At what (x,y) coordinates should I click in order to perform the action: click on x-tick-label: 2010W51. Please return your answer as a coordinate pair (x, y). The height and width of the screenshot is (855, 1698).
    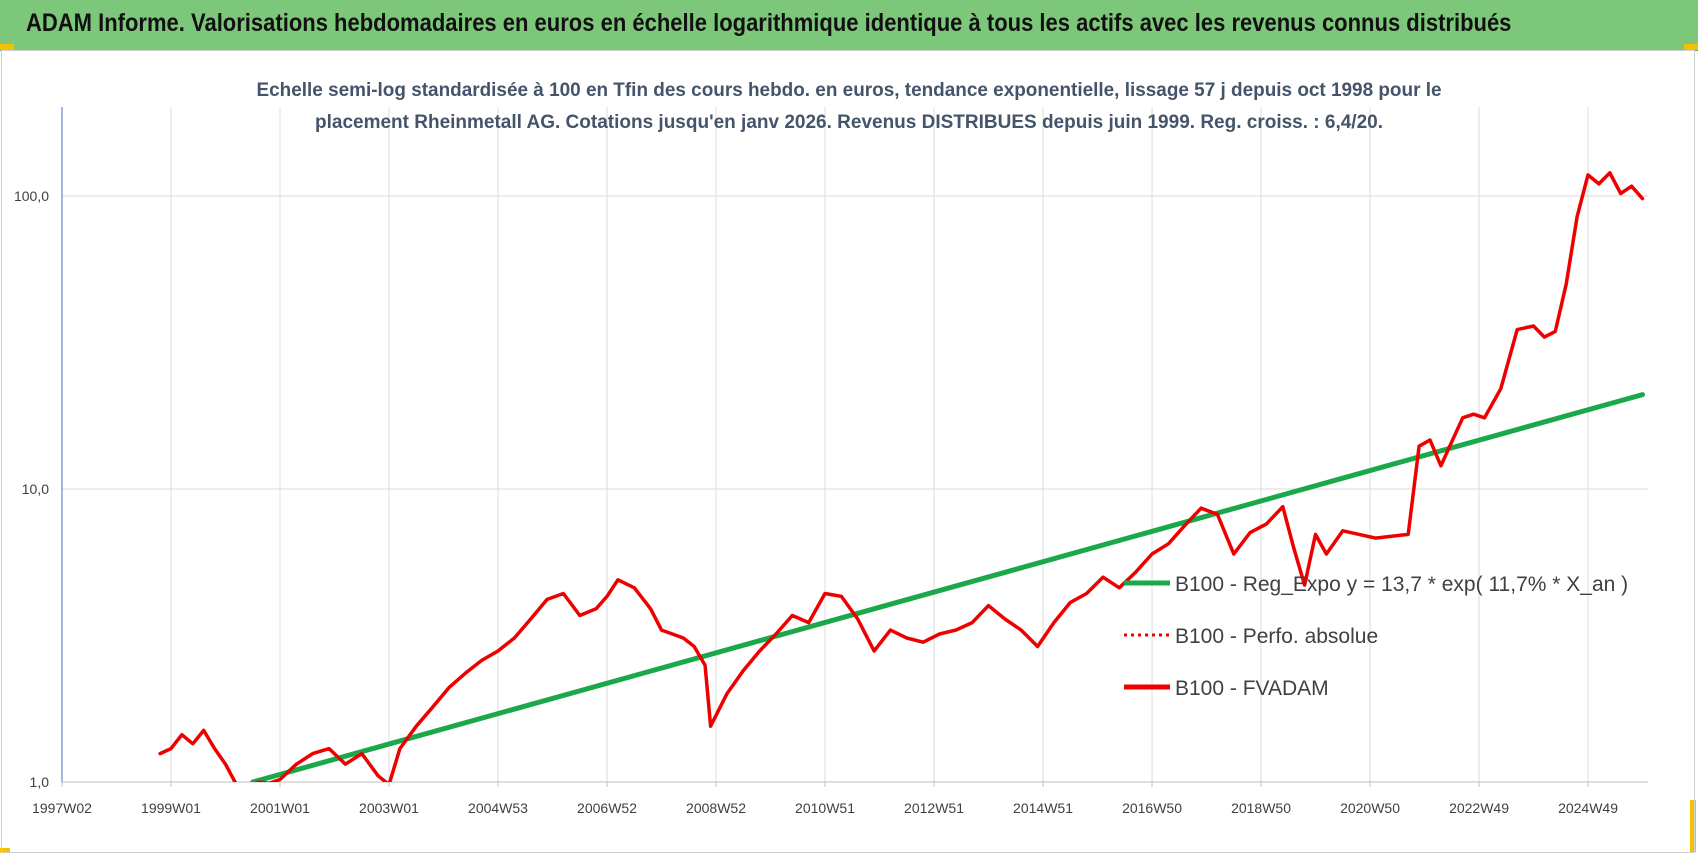
    Looking at the image, I should click on (825, 808).